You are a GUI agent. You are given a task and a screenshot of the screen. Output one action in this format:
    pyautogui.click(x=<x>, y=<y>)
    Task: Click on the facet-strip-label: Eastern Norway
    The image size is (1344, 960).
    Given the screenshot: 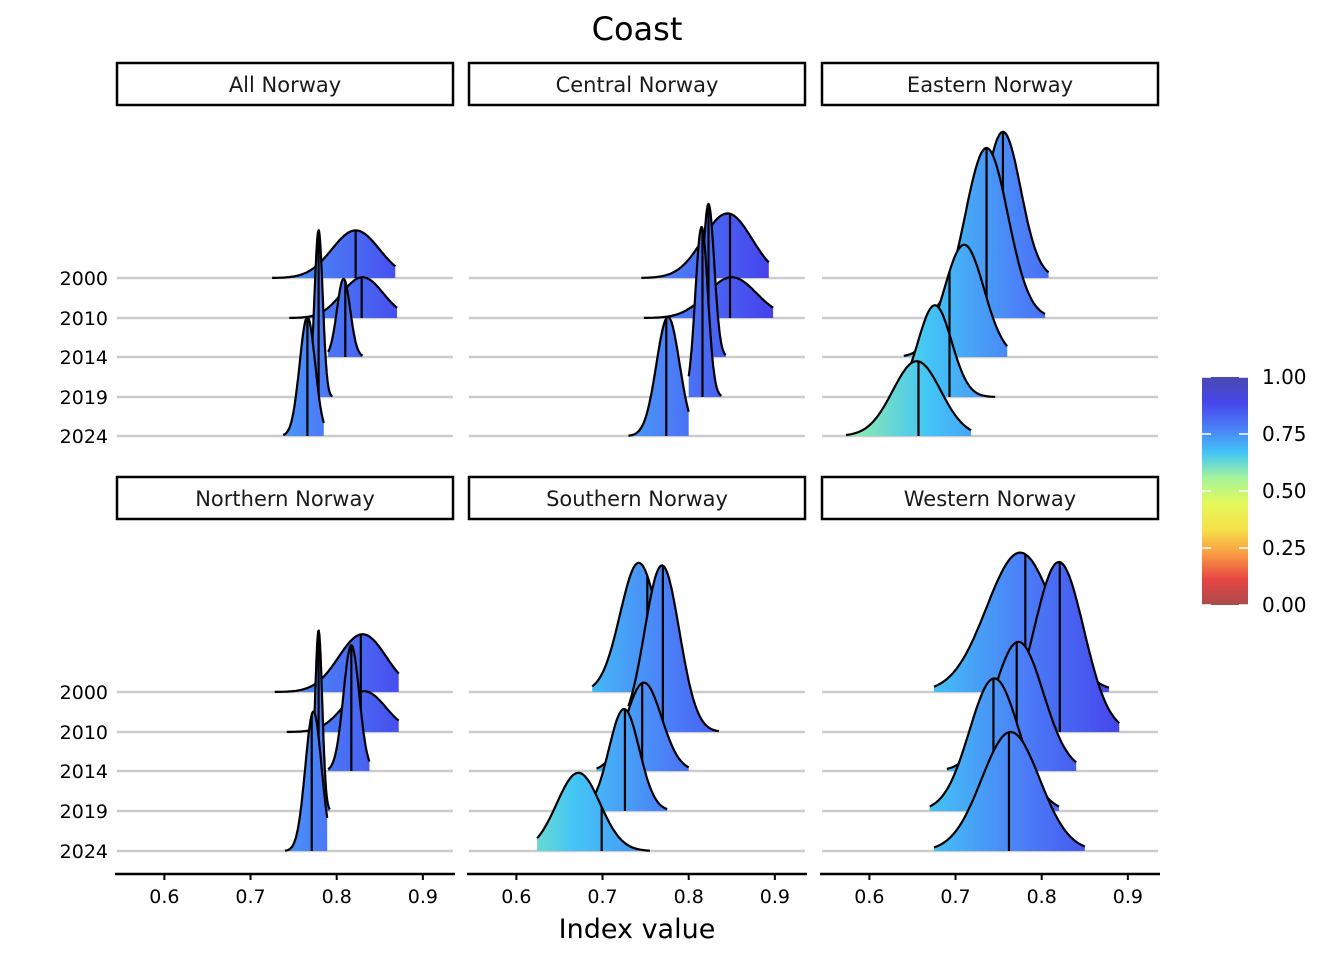 What is the action you would take?
    pyautogui.click(x=990, y=85)
    